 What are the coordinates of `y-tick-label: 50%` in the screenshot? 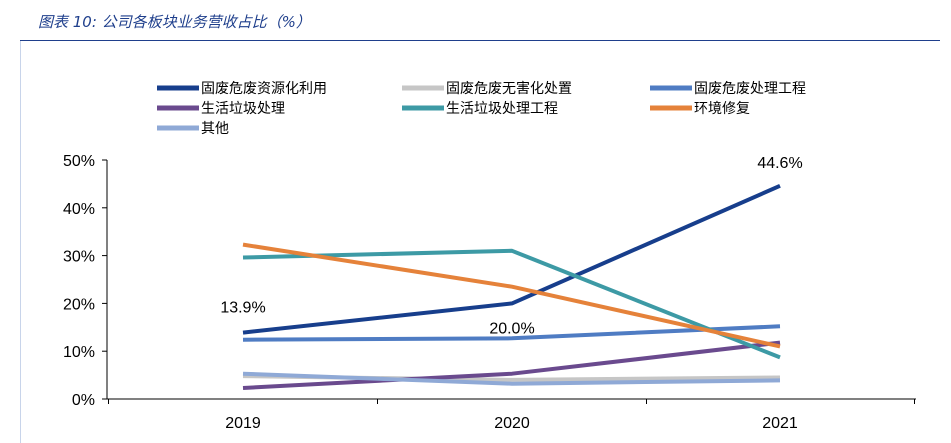 It's located at (79, 161).